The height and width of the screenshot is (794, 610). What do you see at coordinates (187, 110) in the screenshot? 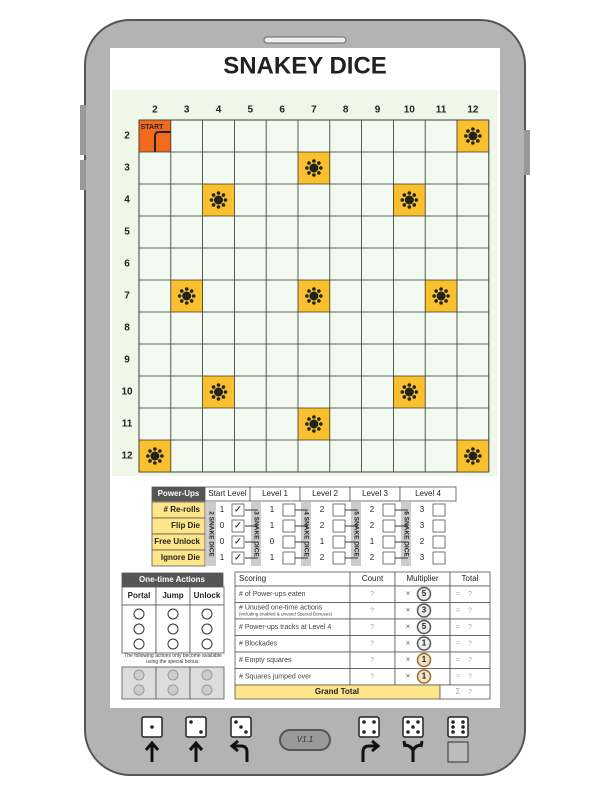
I see `column-label: 3` at bounding box center [187, 110].